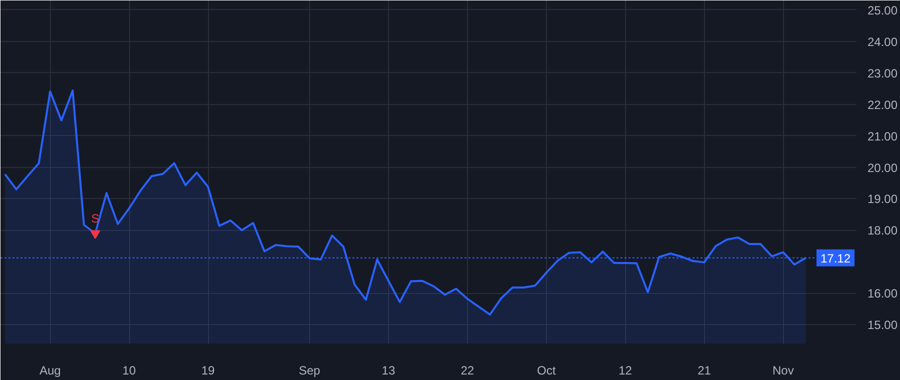 The height and width of the screenshot is (380, 900). Describe the element at coordinates (883, 325) in the screenshot. I see `y-tick-label: 15.00` at that location.